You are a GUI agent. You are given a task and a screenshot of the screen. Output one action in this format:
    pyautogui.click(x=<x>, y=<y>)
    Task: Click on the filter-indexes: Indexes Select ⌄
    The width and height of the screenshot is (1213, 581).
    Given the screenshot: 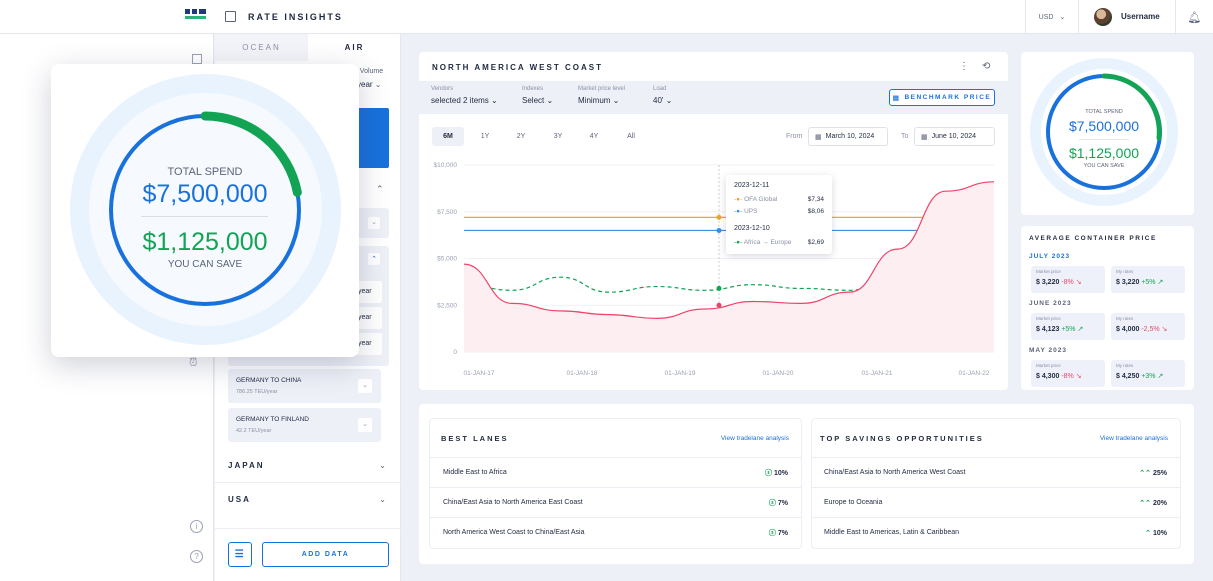 What is the action you would take?
    pyautogui.click(x=538, y=95)
    